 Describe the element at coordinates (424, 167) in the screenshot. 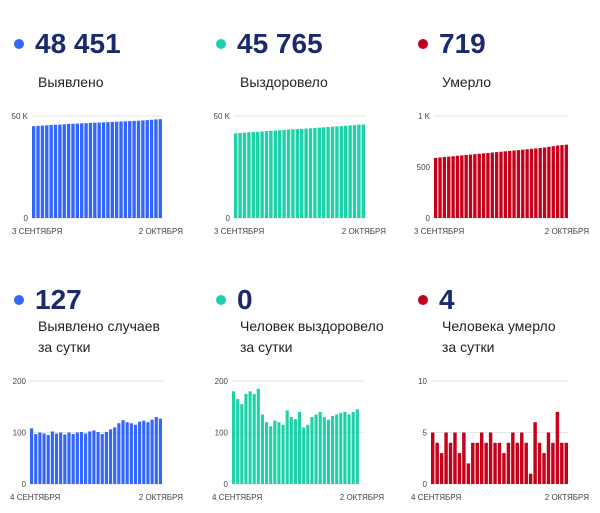

I see `y-tick-label: 500` at that location.